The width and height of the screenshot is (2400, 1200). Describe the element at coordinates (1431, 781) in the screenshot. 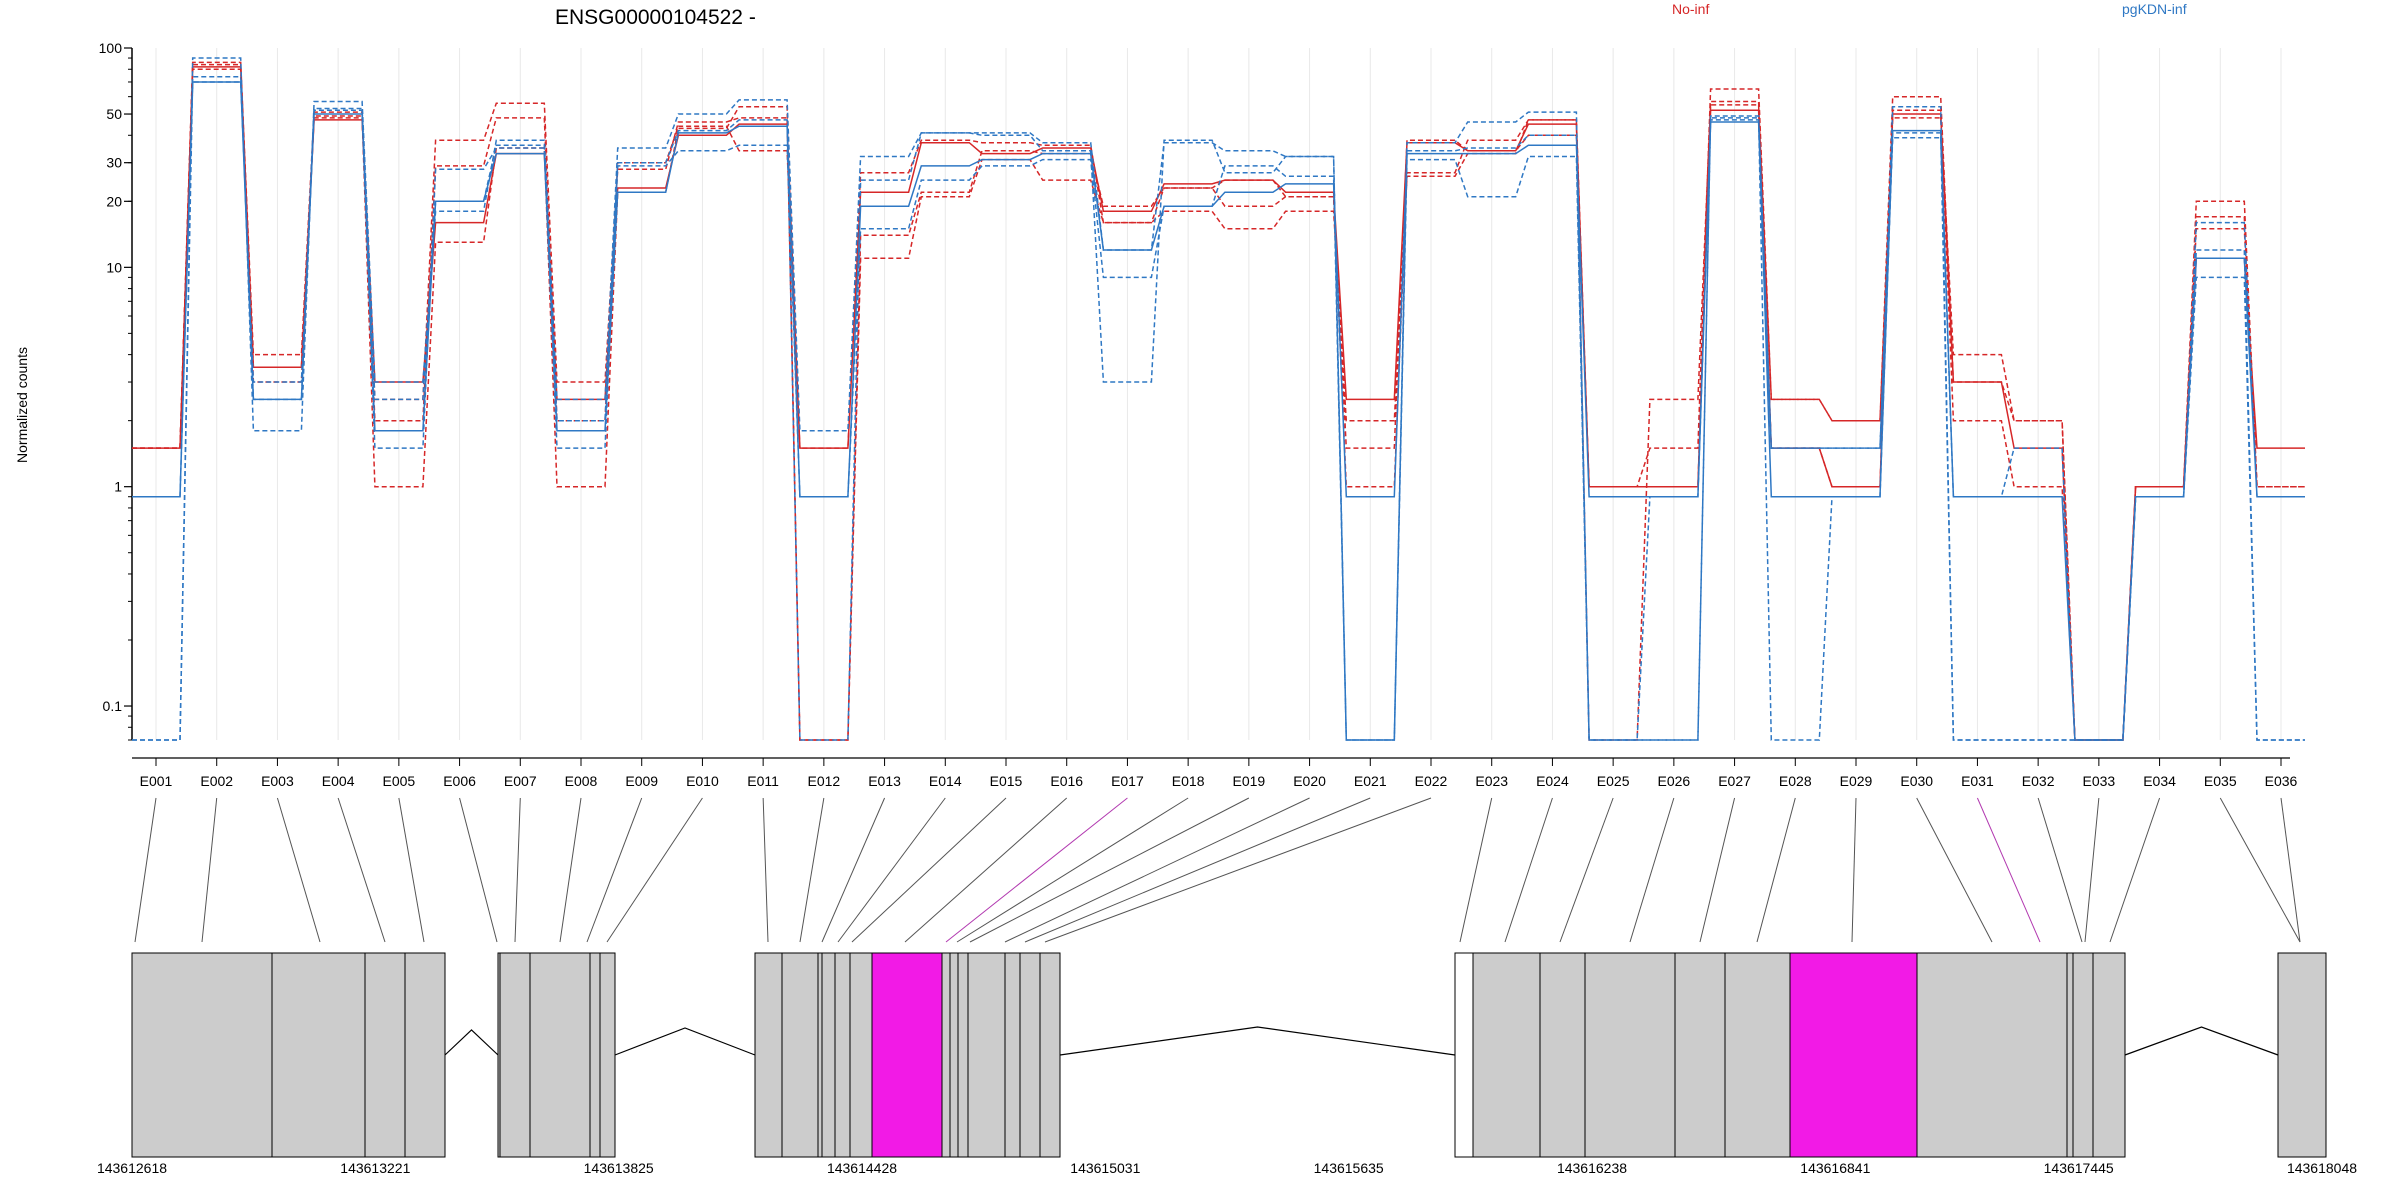

I see `x-tick-label-e022: E022` at that location.